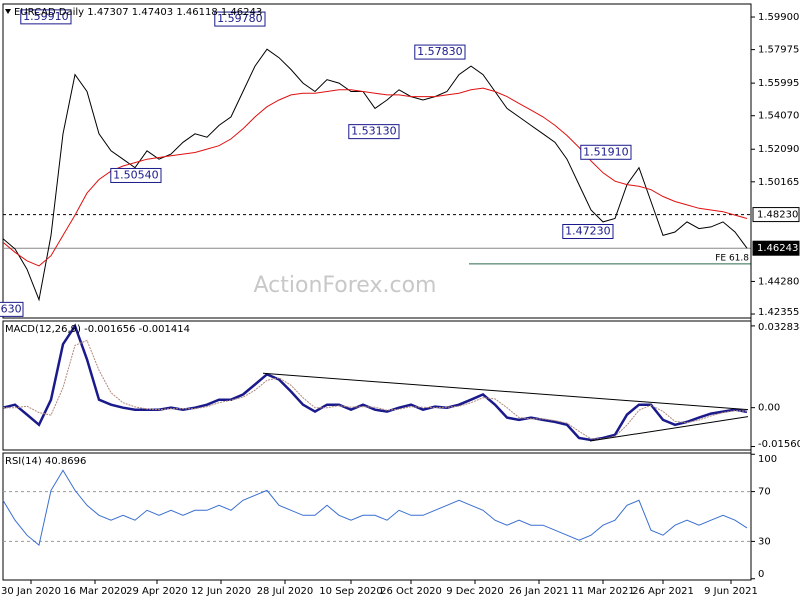 The width and height of the screenshot is (800, 604). What do you see at coordinates (8, 11) in the screenshot?
I see `title-arrow` at bounding box center [8, 11].